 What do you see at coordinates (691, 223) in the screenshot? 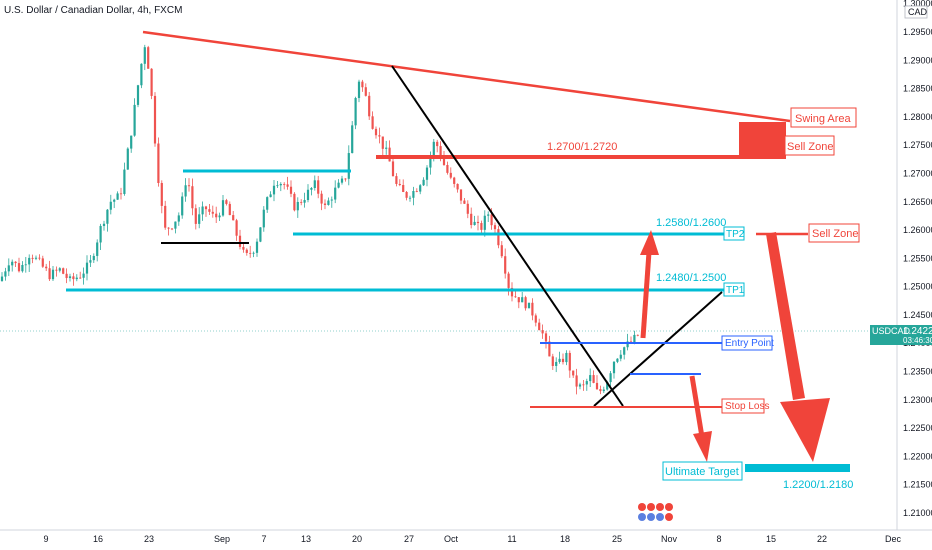
I see `zone-label-2: 1.2580/1.2600` at bounding box center [691, 223].